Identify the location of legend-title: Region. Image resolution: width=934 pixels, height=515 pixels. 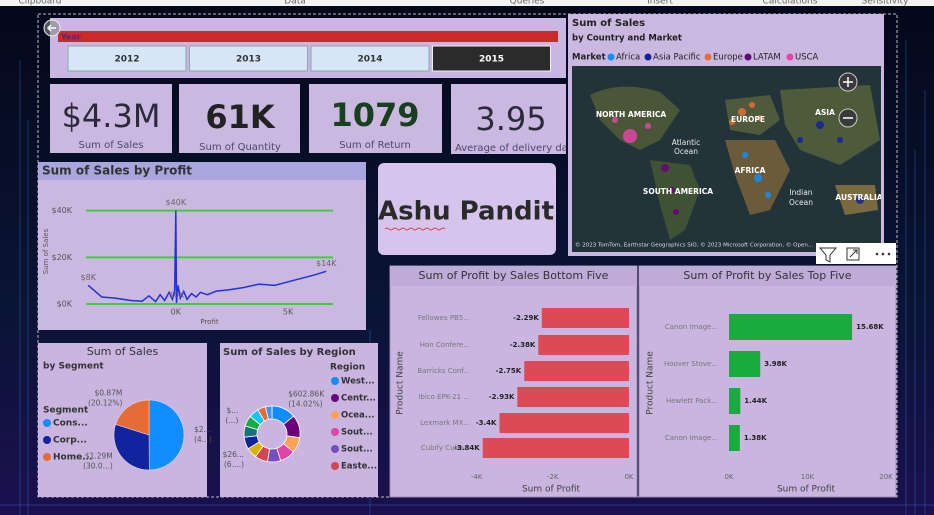
(347, 368).